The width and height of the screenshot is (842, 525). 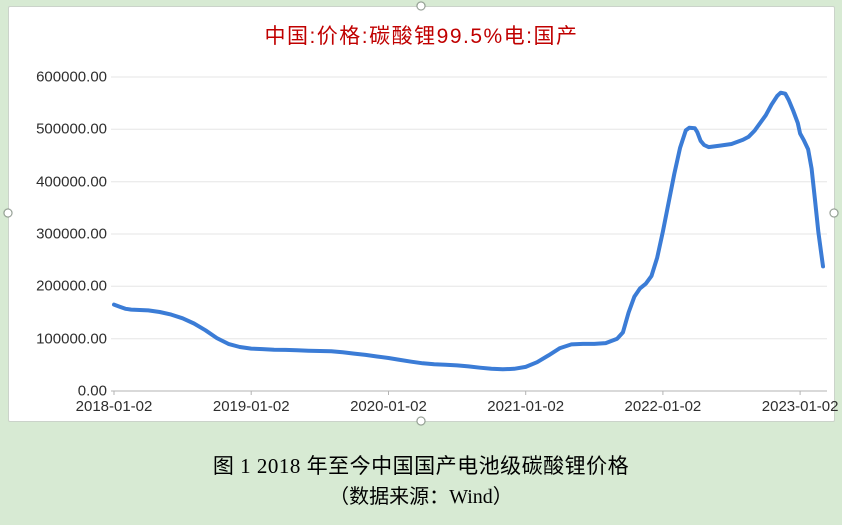 What do you see at coordinates (421, 6) in the screenshot?
I see `resize-handle-top` at bounding box center [421, 6].